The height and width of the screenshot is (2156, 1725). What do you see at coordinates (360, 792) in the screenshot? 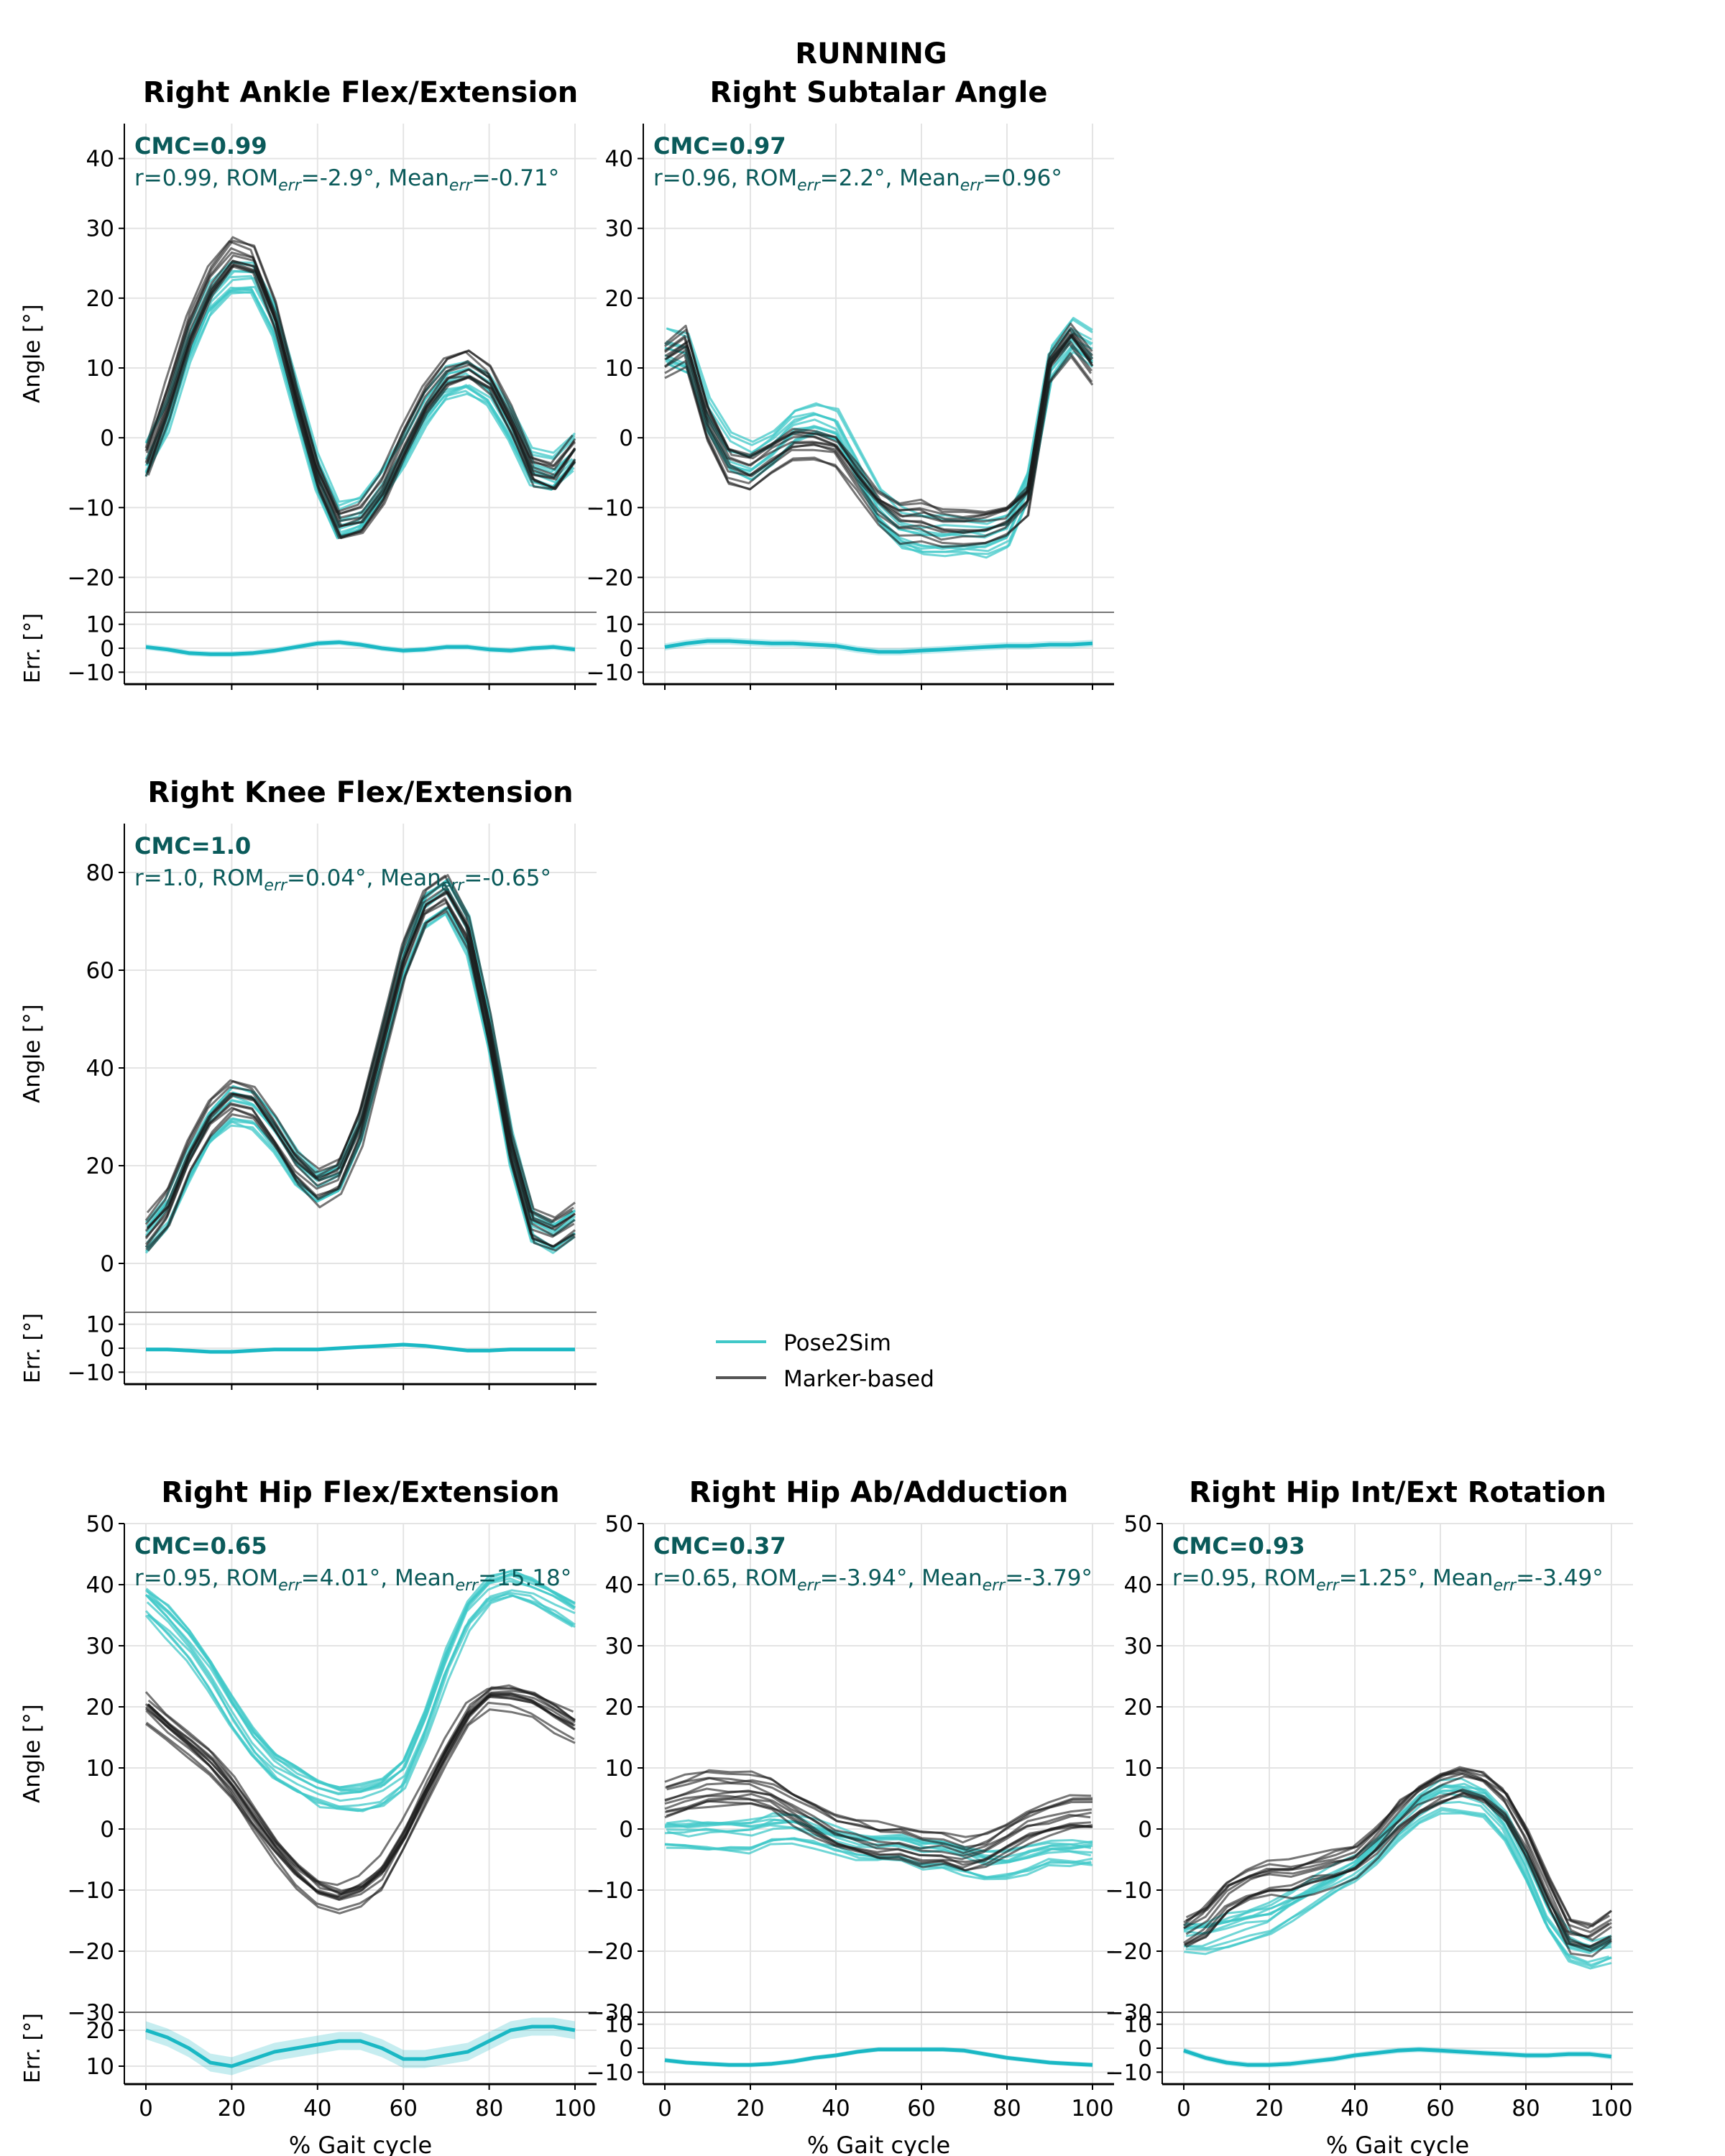
I see `panel-title: Right Knee Flex/Extension` at bounding box center [360, 792].